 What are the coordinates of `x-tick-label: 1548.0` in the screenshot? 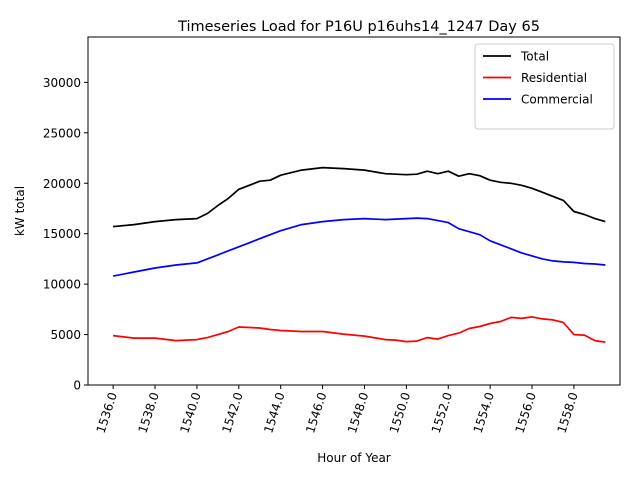 It's located at (358, 413).